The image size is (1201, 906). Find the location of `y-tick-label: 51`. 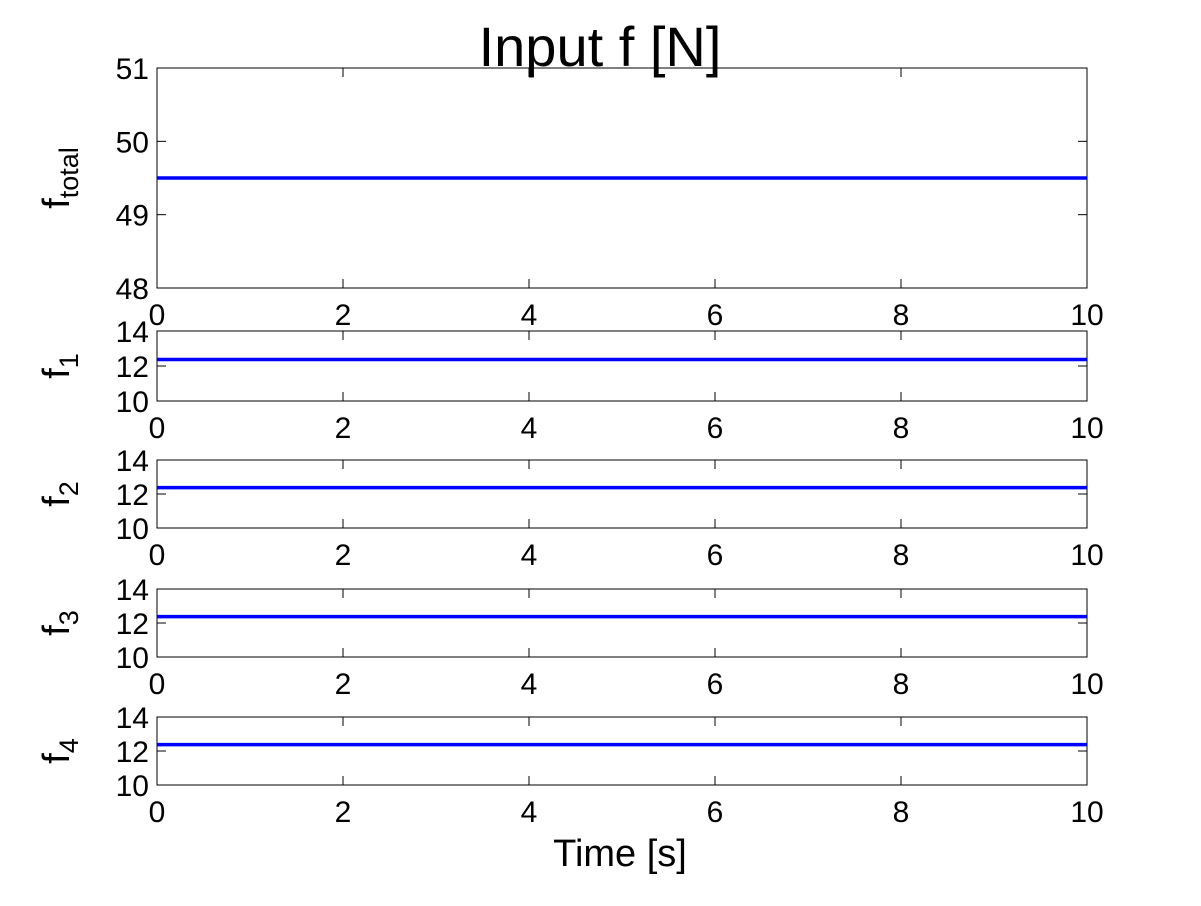

y-tick-label: 51 is located at coordinates (132, 69).